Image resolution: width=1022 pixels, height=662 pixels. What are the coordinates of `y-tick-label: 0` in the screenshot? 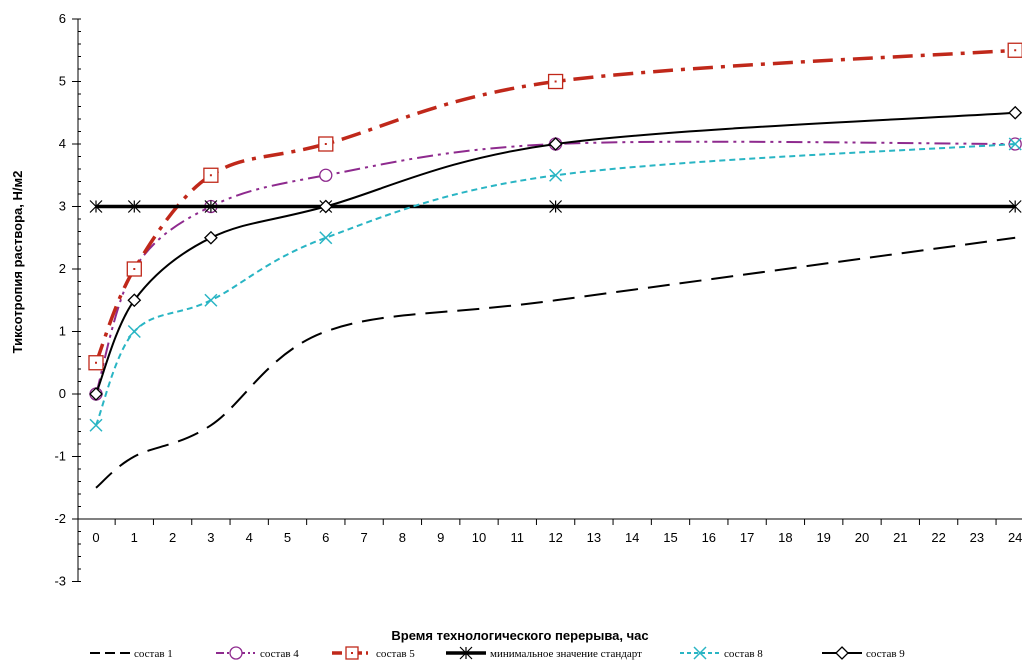 It's located at (62, 393).